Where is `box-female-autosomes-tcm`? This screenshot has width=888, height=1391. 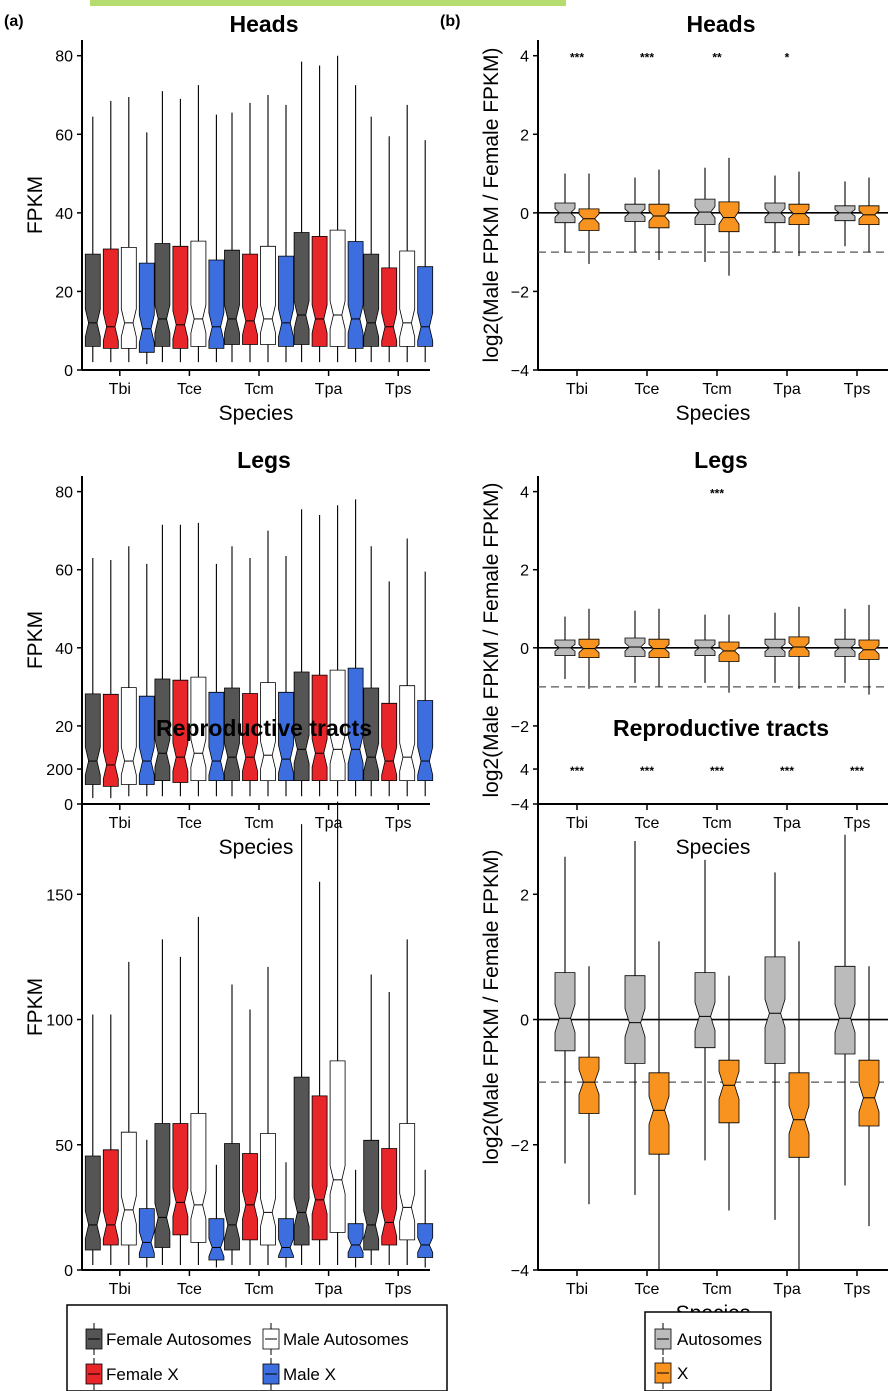 box-female-autosomes-tcm is located at coordinates (232, 671).